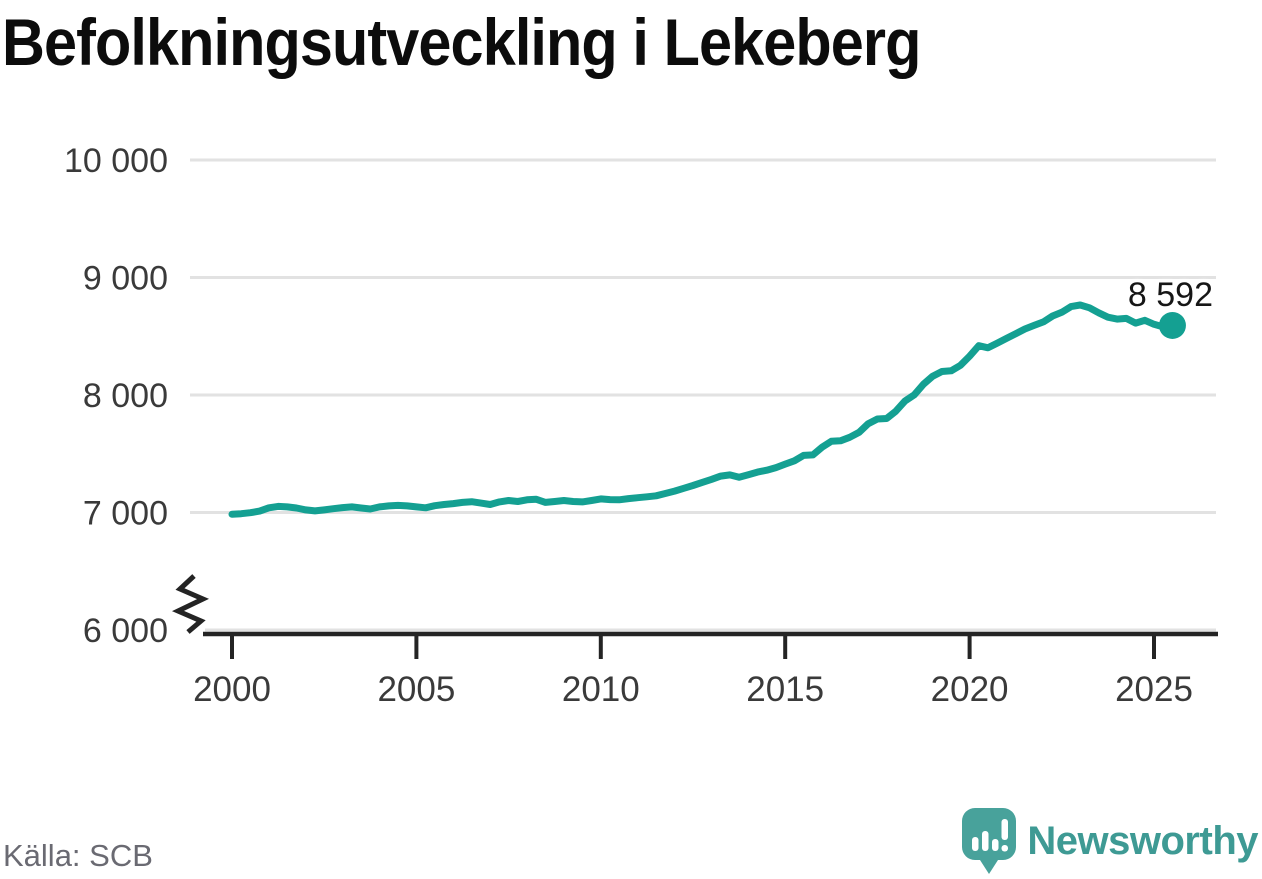 Image resolution: width=1262 pixels, height=879 pixels. Describe the element at coordinates (1172, 325) in the screenshot. I see `end-point-dot` at that location.